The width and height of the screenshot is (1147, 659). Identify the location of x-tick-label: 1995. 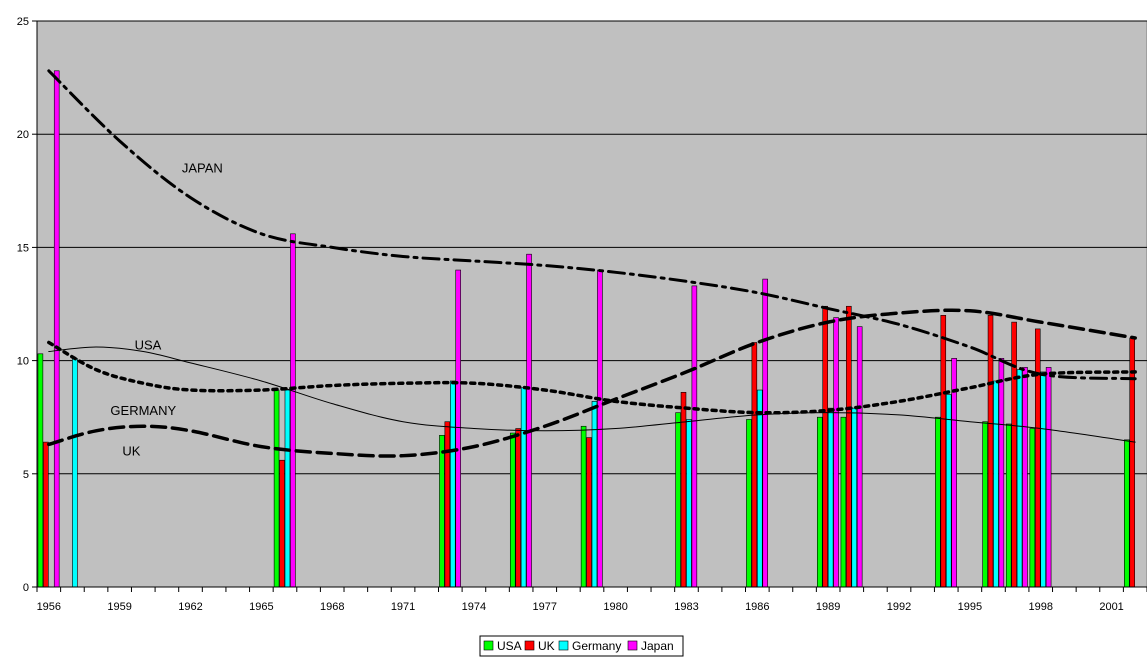
(970, 607).